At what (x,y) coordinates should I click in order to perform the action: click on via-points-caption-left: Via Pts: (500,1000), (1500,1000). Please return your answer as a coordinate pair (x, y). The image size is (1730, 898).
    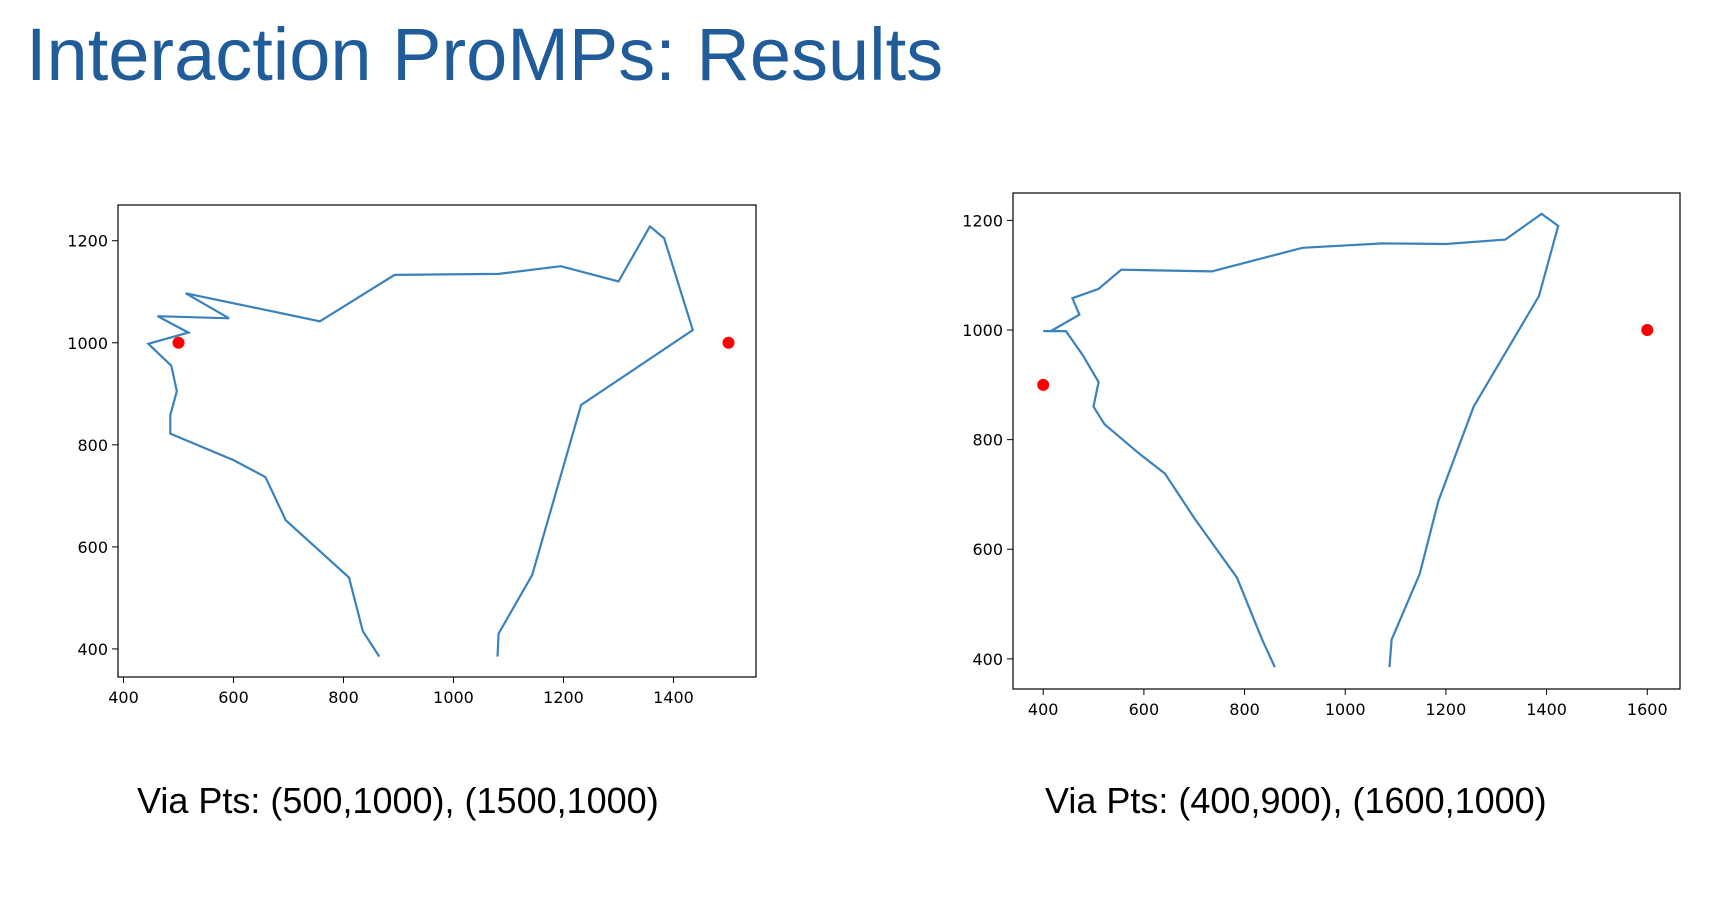
    Looking at the image, I should click on (398, 800).